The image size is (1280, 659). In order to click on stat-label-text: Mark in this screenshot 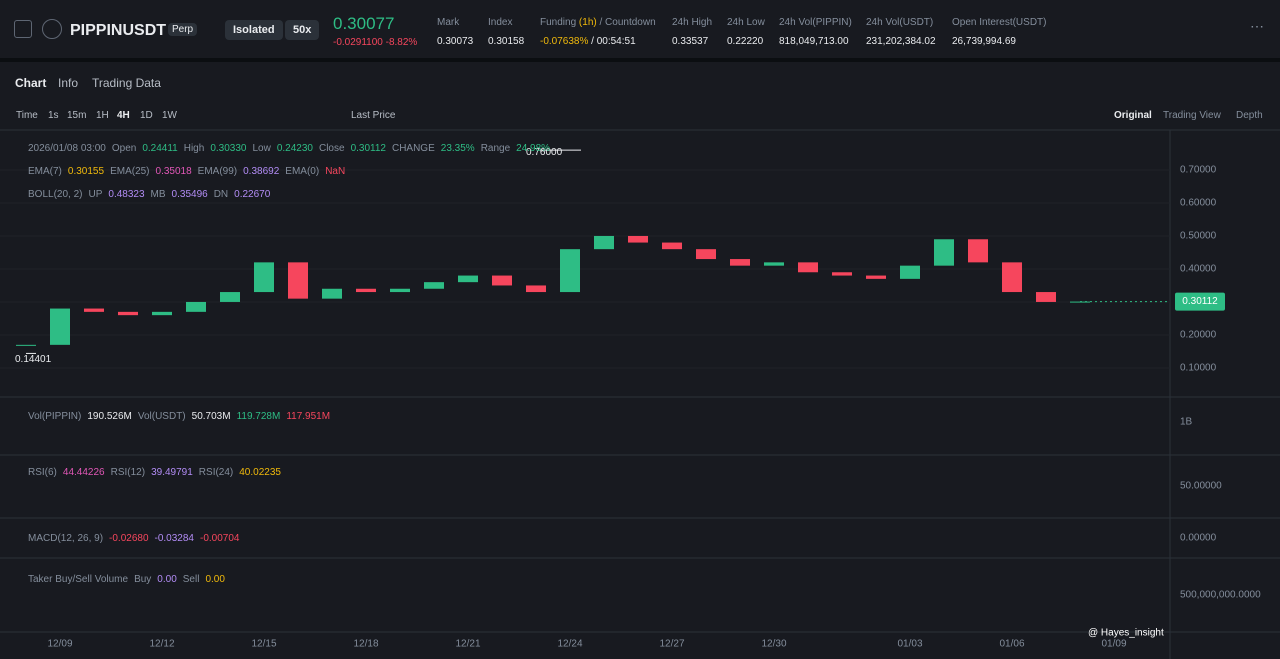, I will do `click(448, 22)`.